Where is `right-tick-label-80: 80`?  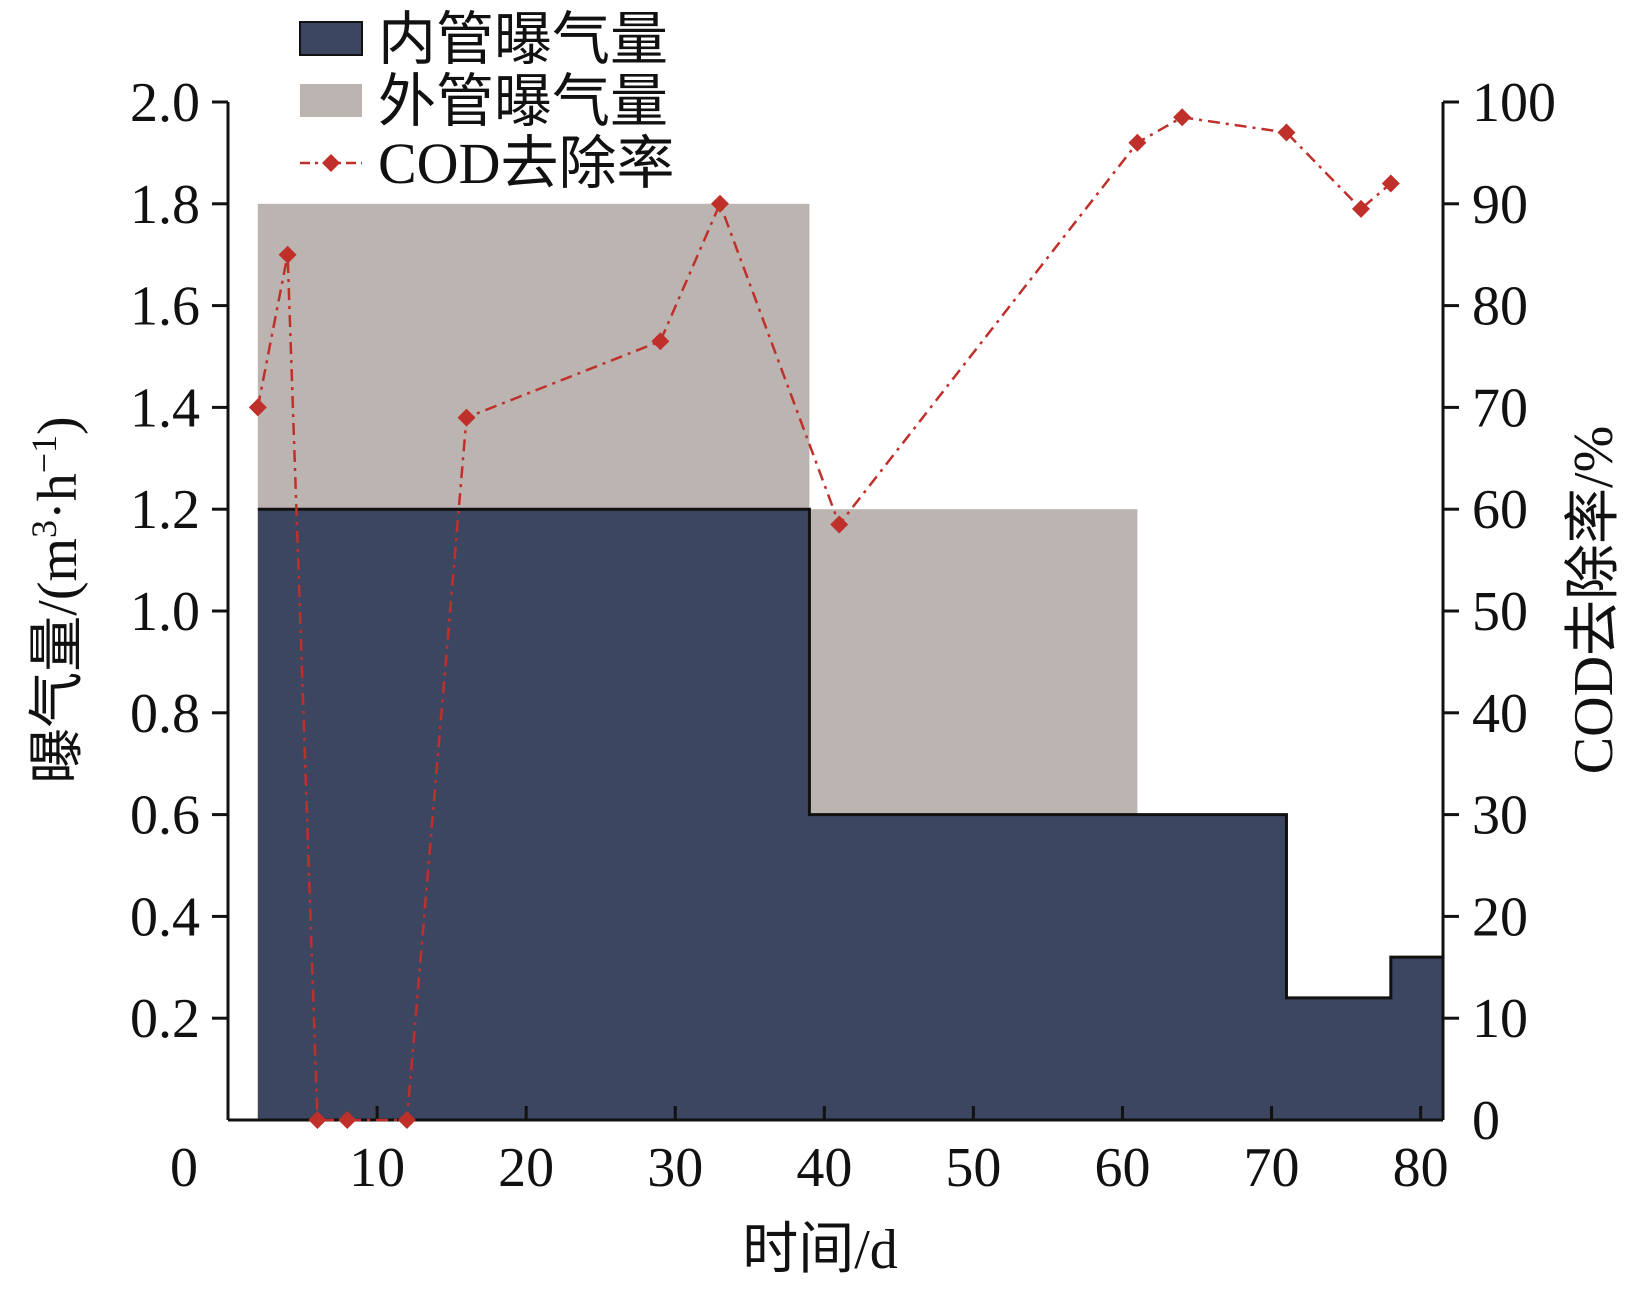 right-tick-label-80: 80 is located at coordinates (1500, 307).